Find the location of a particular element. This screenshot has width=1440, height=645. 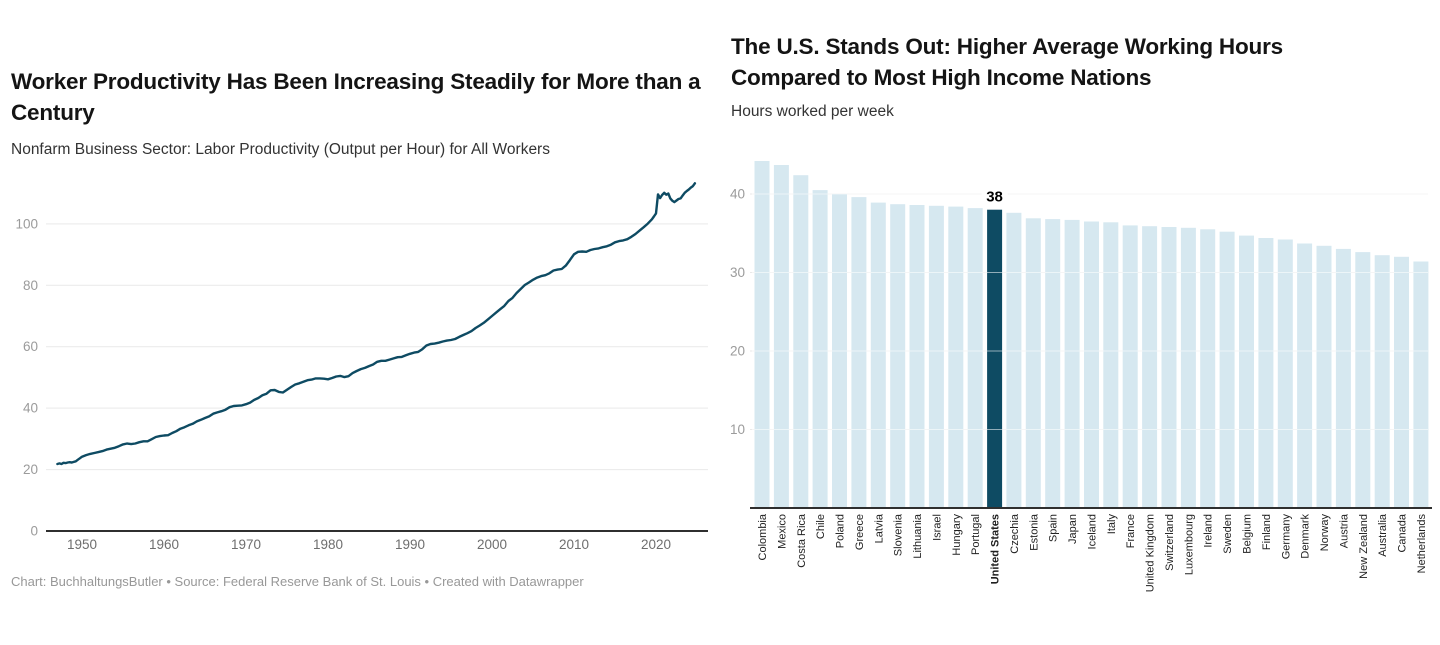

x-tick-label: Colombia is located at coordinates (763, 536).